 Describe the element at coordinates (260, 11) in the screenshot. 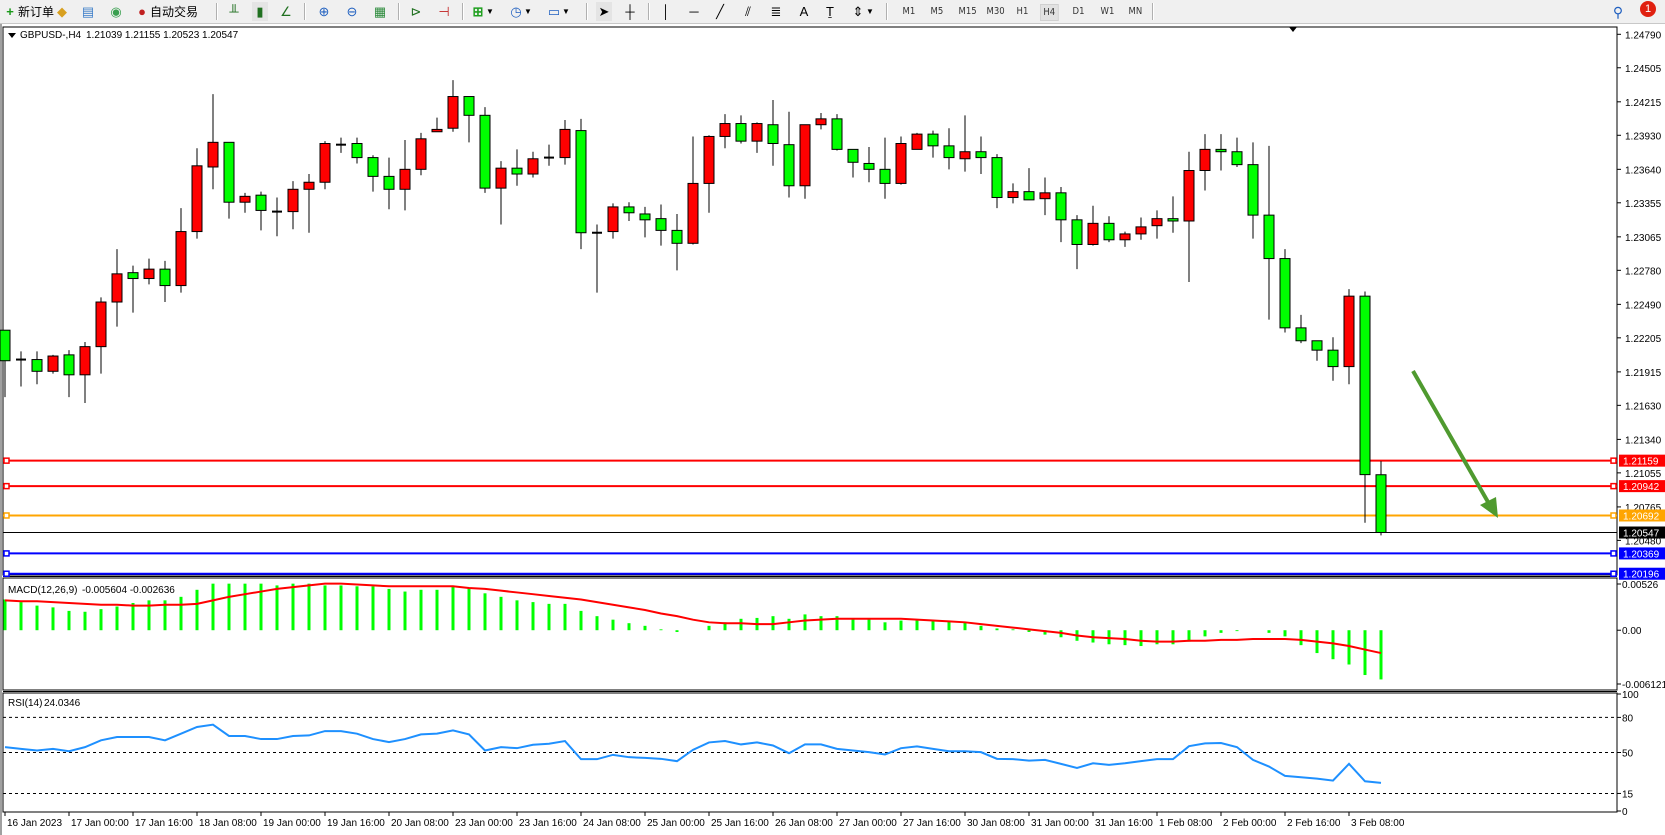

I see `candlestick-button: ▮` at that location.